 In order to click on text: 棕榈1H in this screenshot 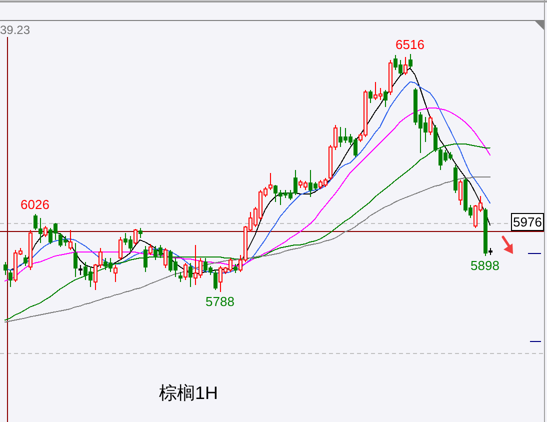, I will do `click(188, 393)`.